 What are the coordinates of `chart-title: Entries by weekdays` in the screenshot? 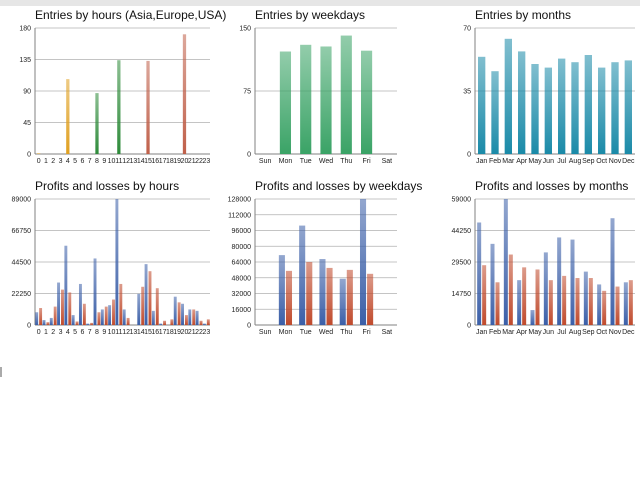 It's located at (310, 15).